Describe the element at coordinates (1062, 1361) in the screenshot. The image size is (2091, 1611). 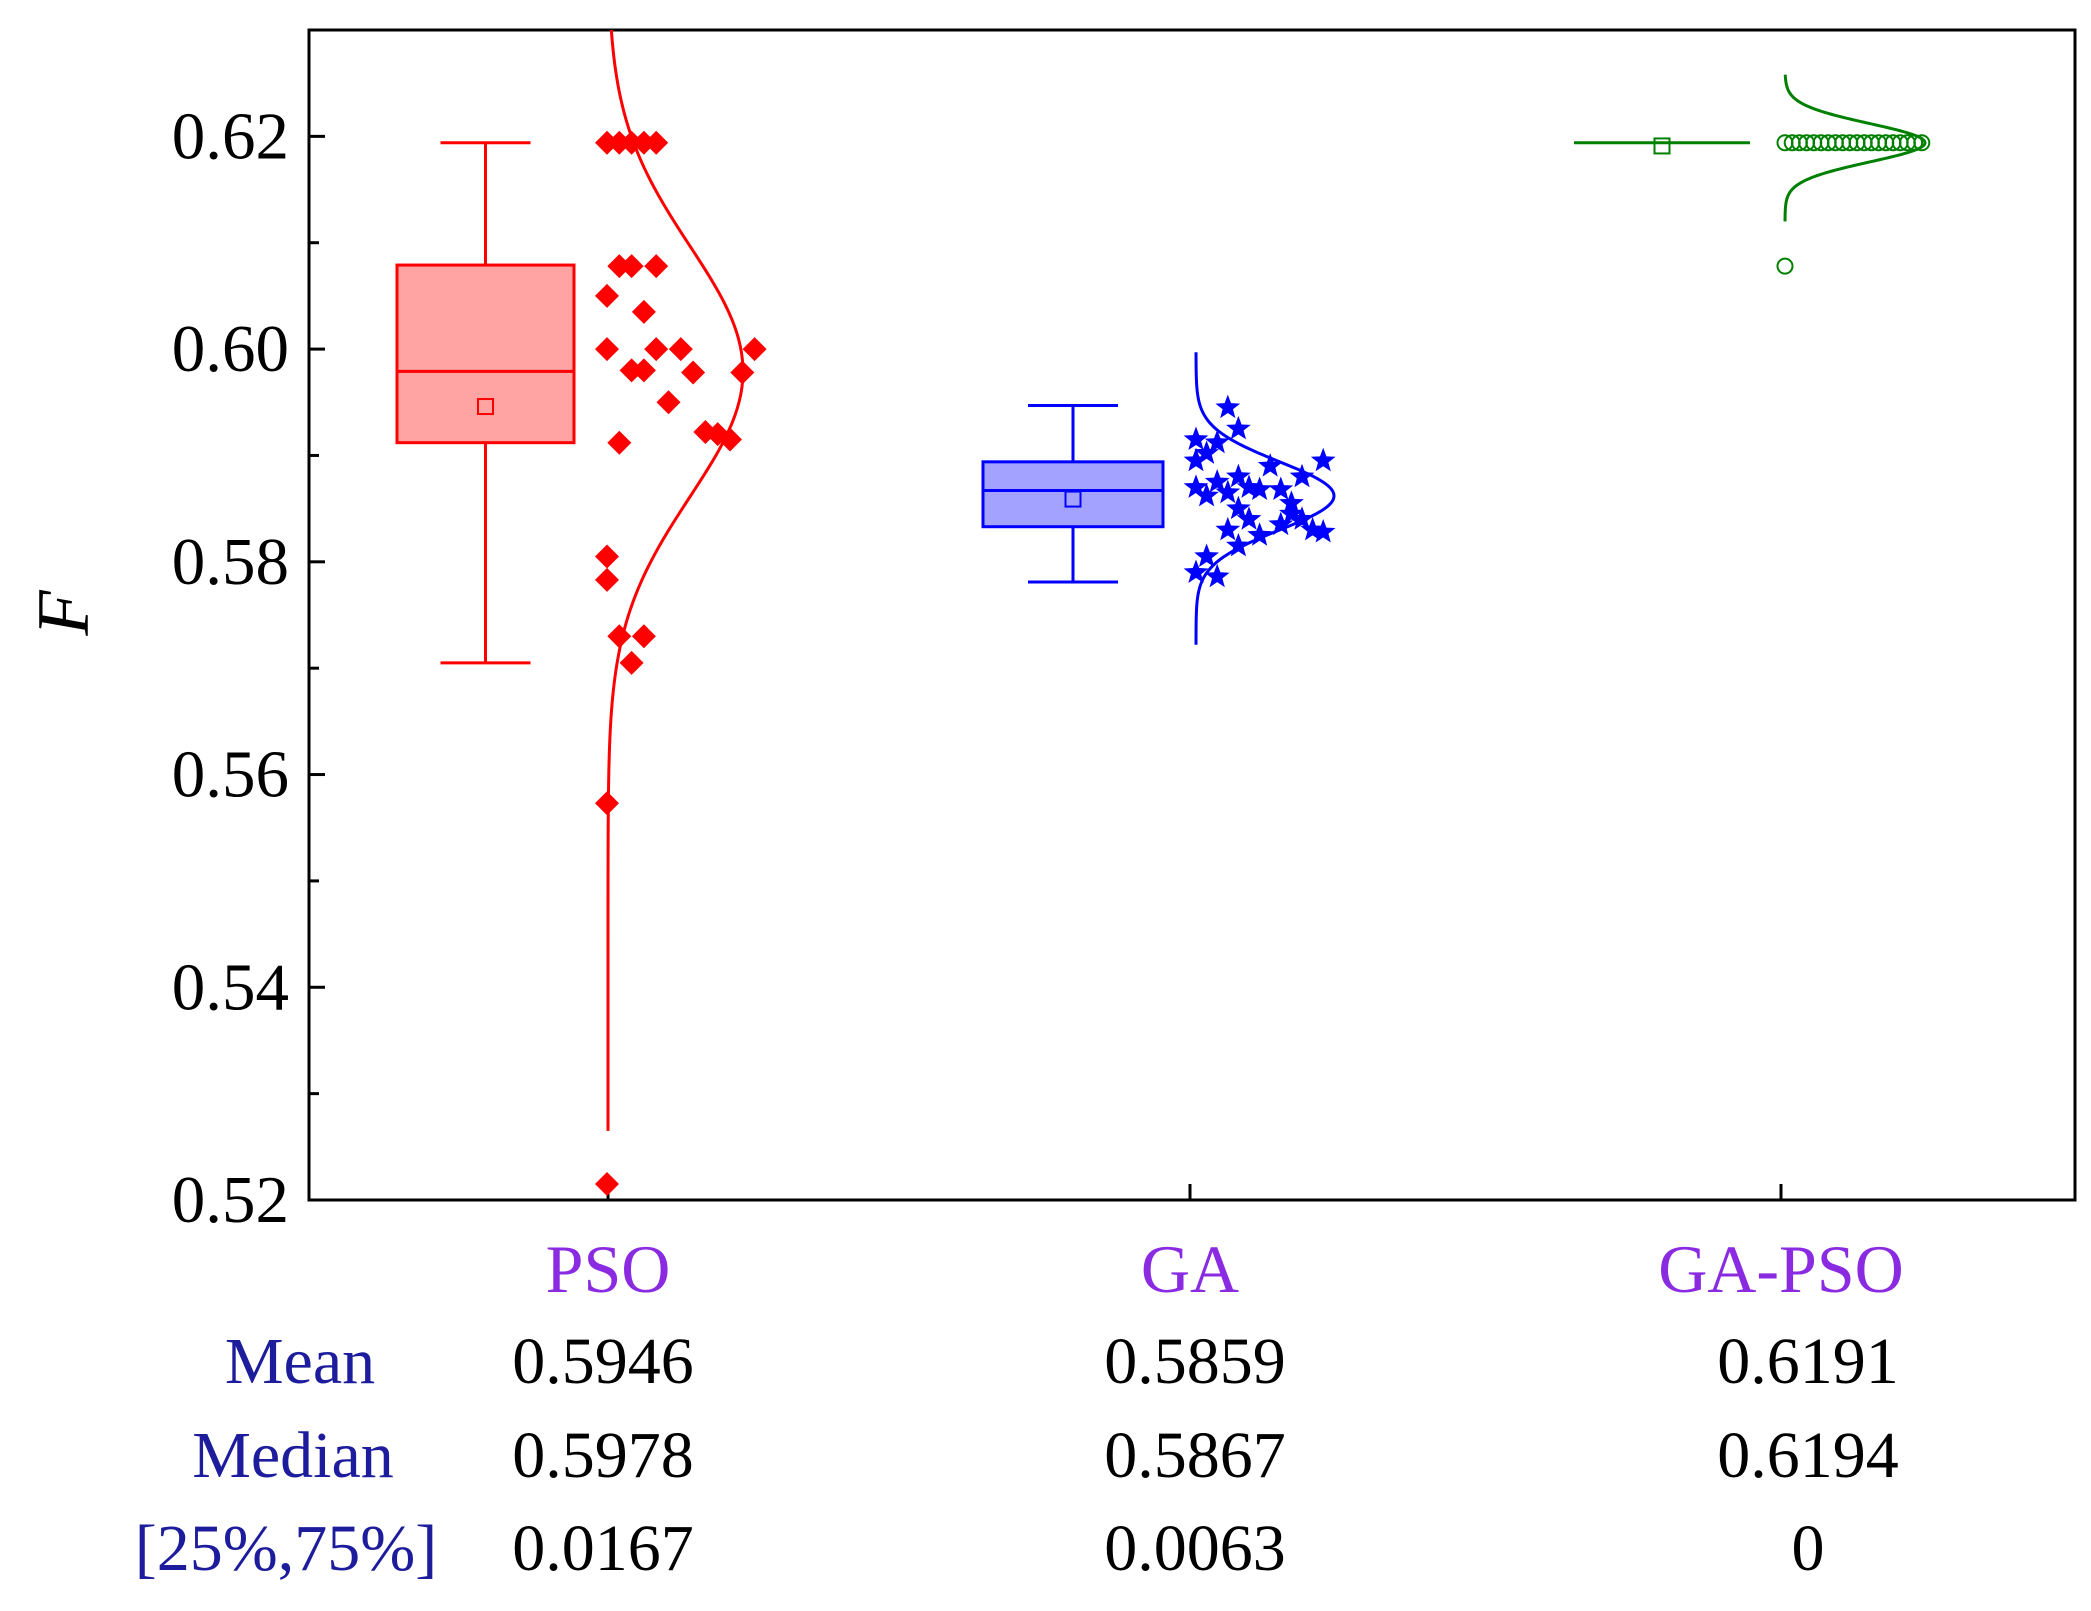
I see `stats-row-mean: Mean 0.5946 0.5859 0.6191` at that location.